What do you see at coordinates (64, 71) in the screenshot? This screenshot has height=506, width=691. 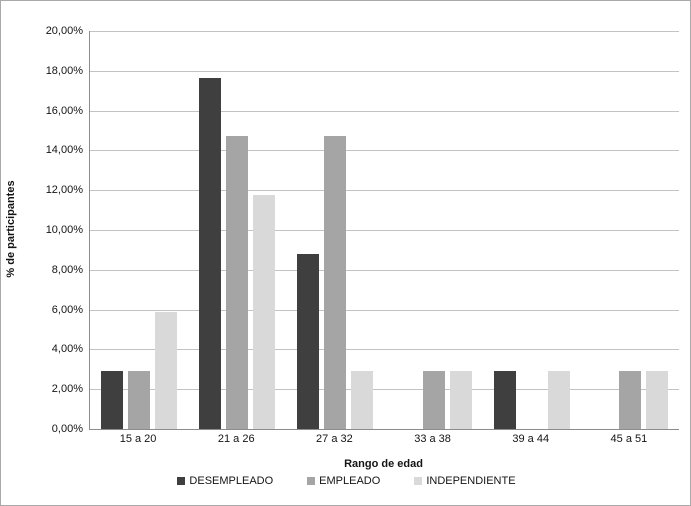 I see `y-tick-label: 18,00%` at bounding box center [64, 71].